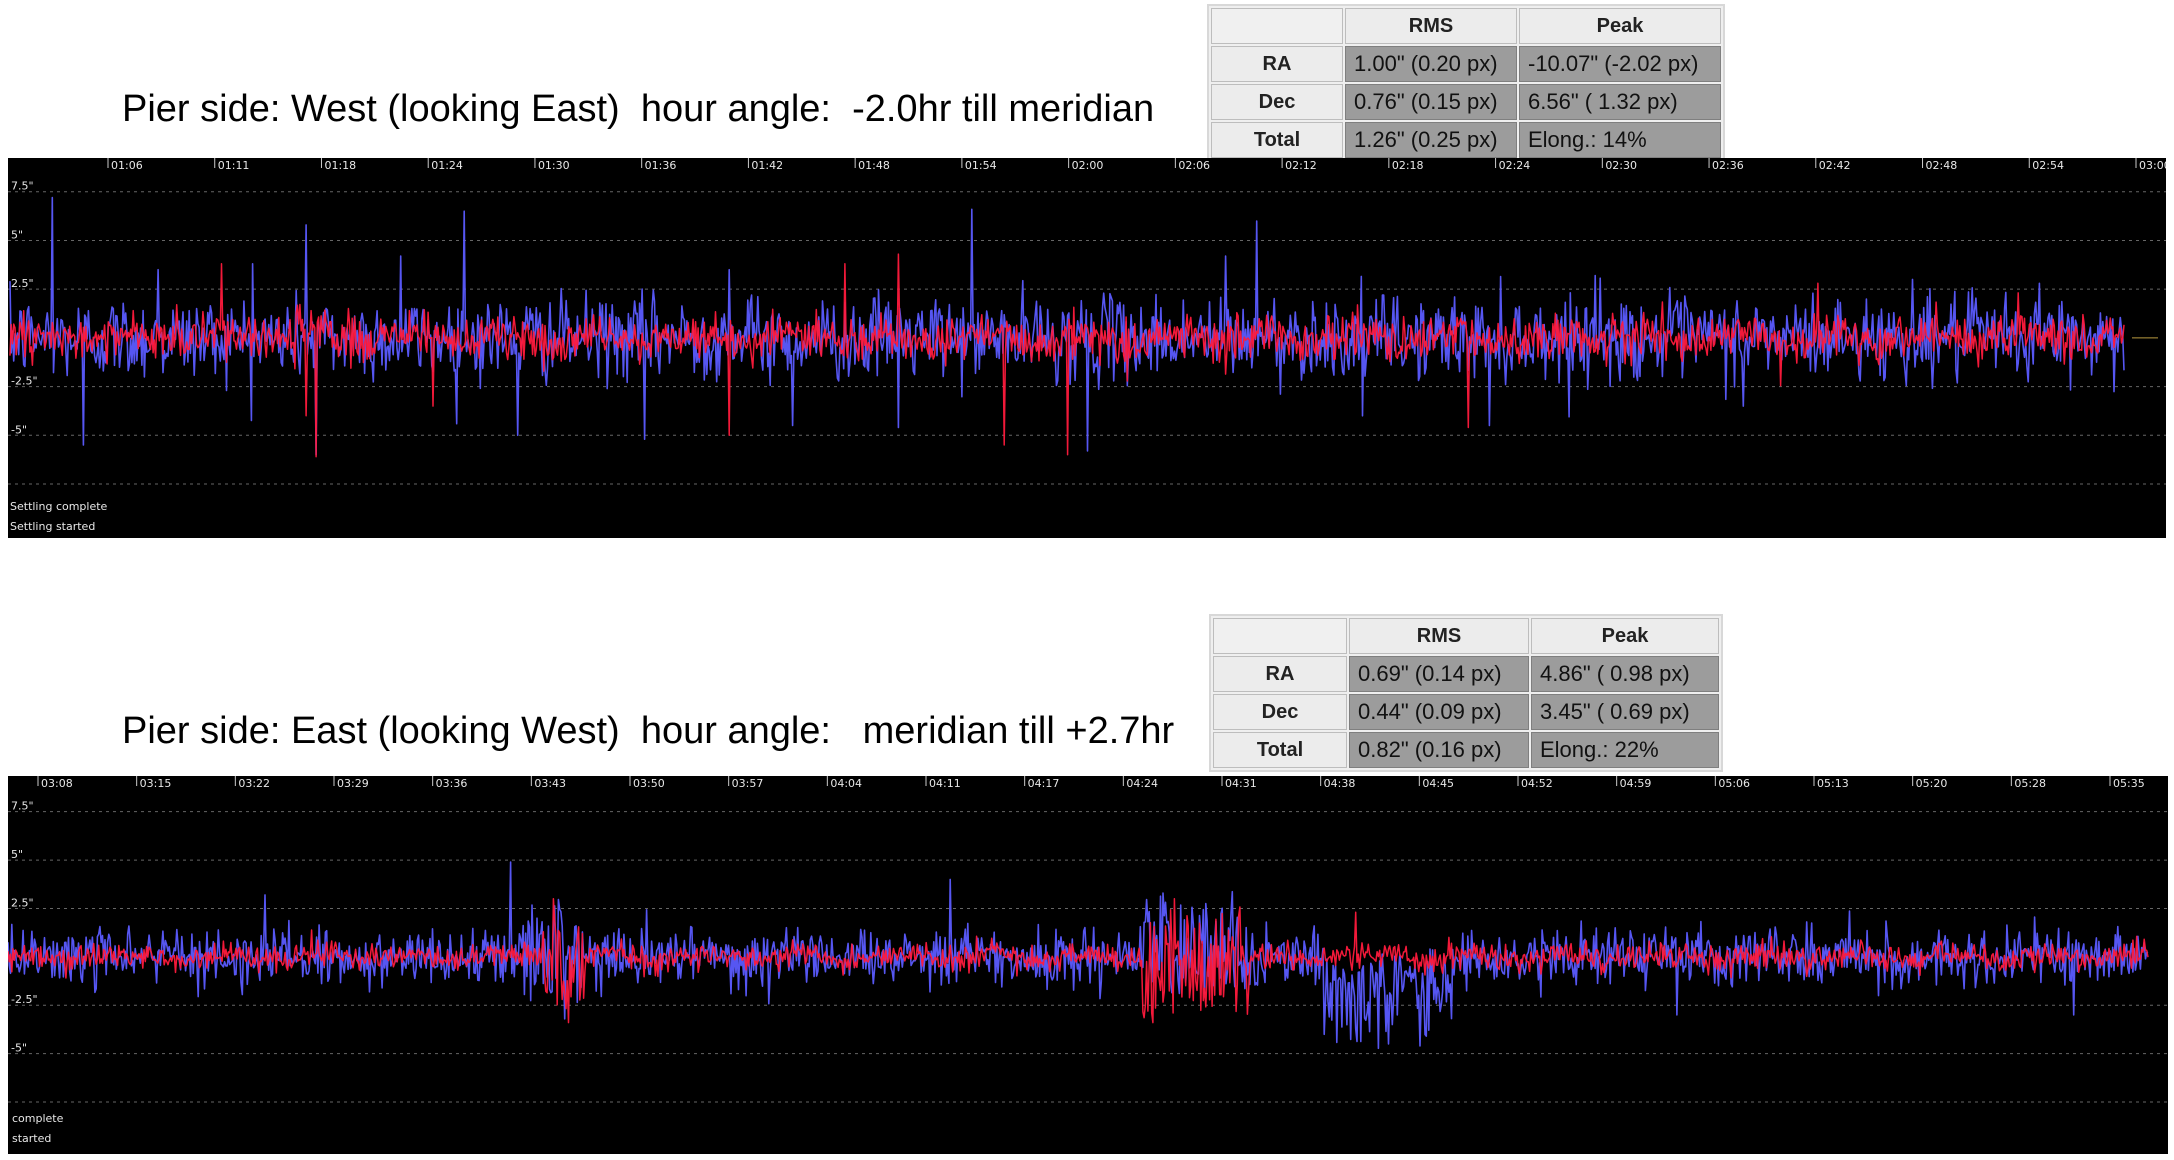 This screenshot has width=2174, height=1160. I want to click on stats-ra-peak: 4.86" ( 0.98 px), so click(1625, 674).